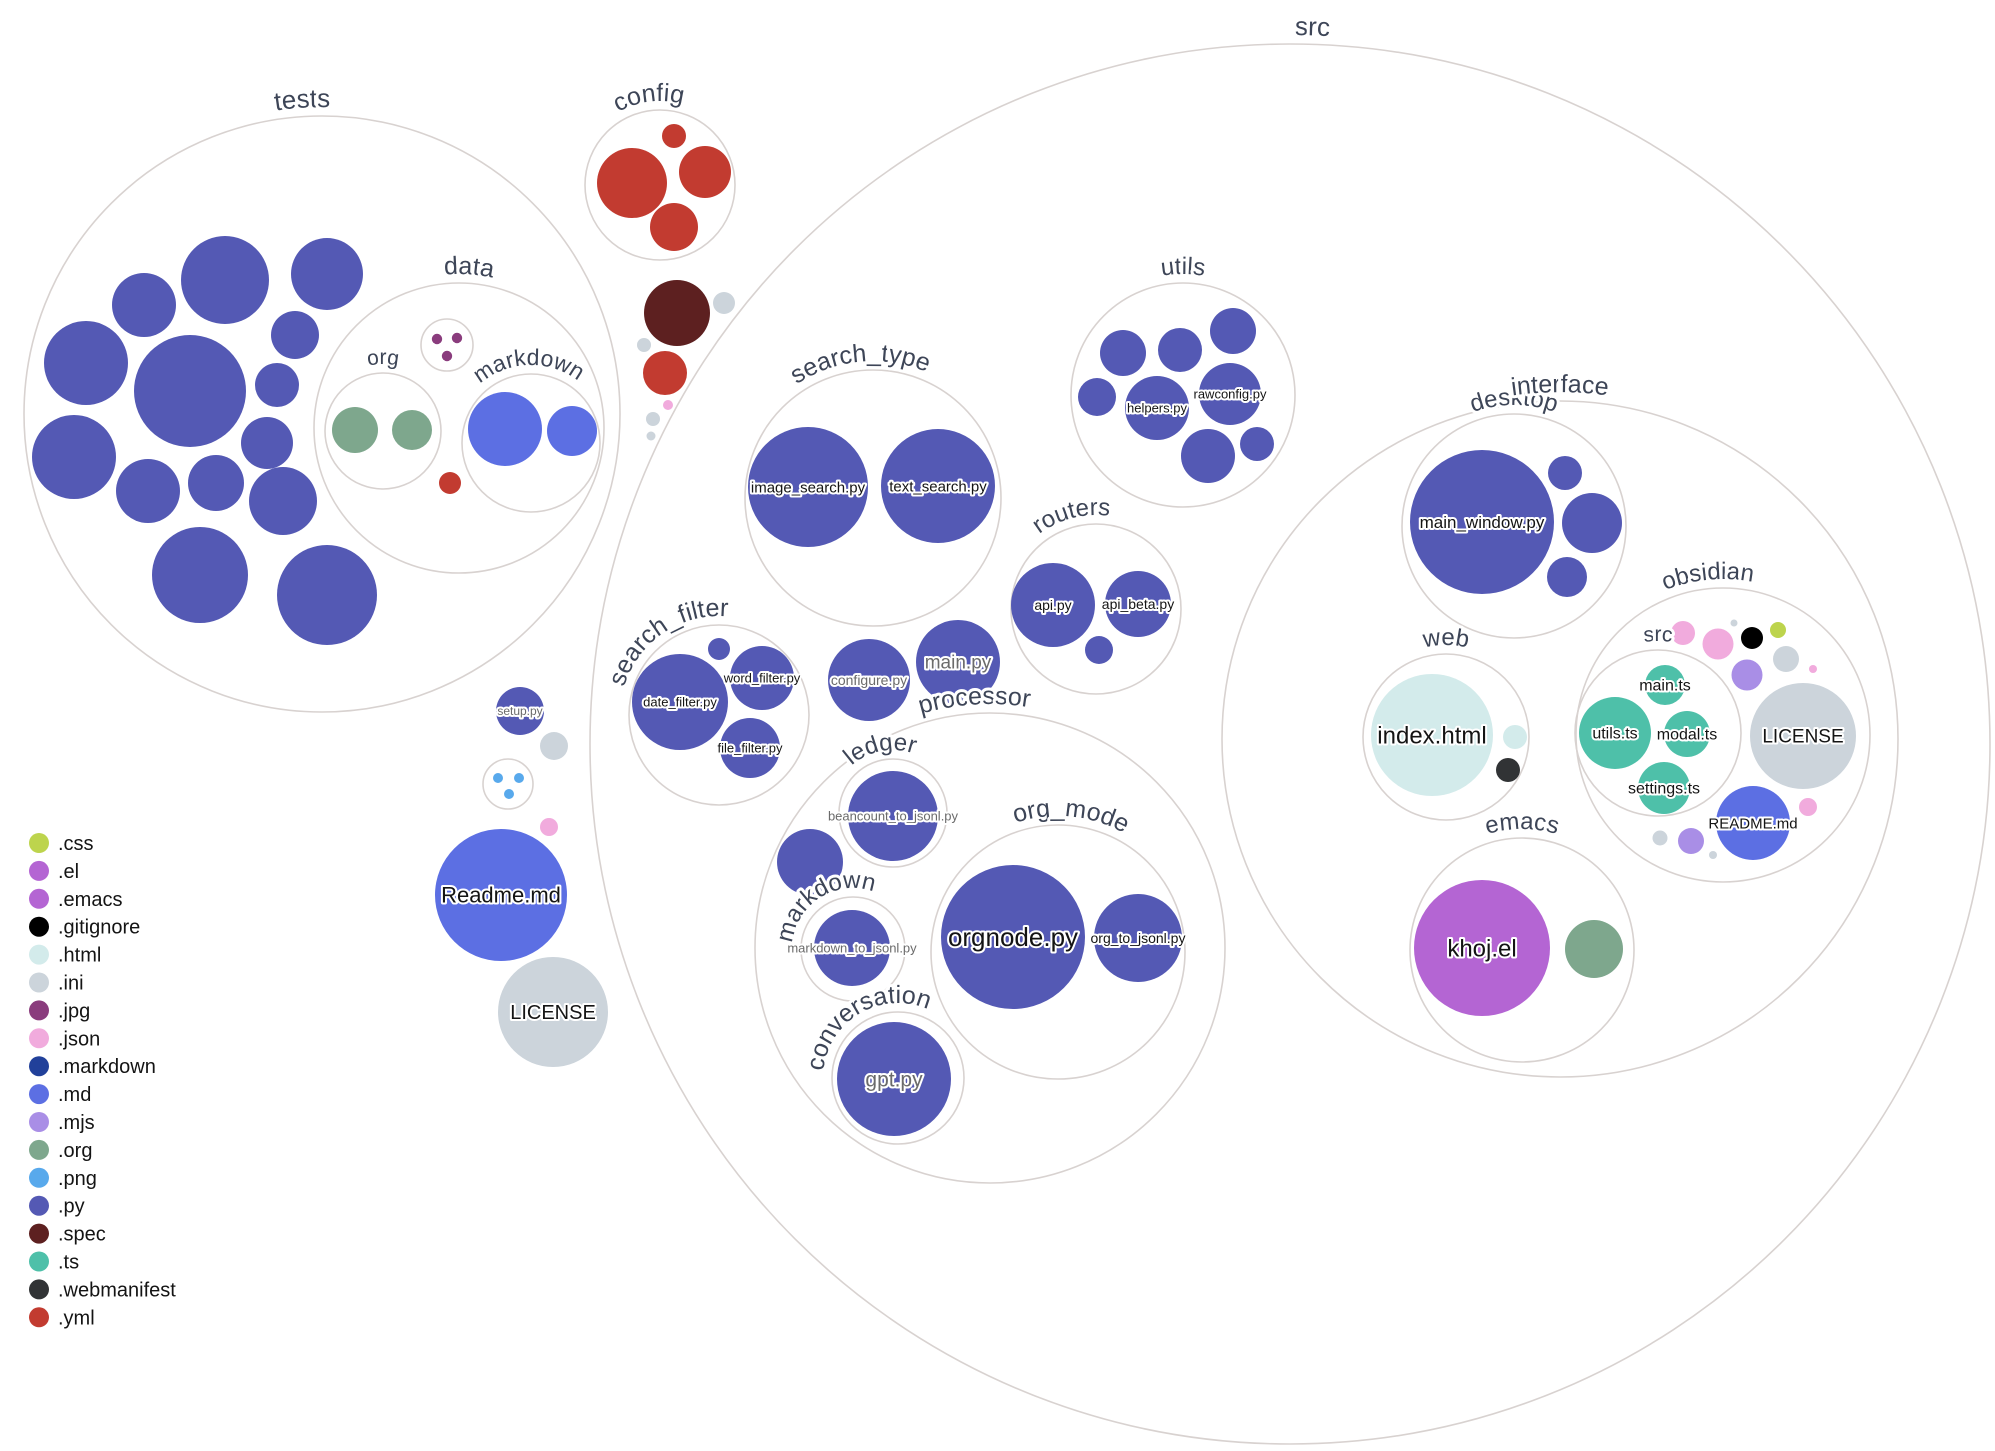 This screenshot has height=1451, width=1995. I want to click on file-circle-rawconfig.py, so click(1230, 394).